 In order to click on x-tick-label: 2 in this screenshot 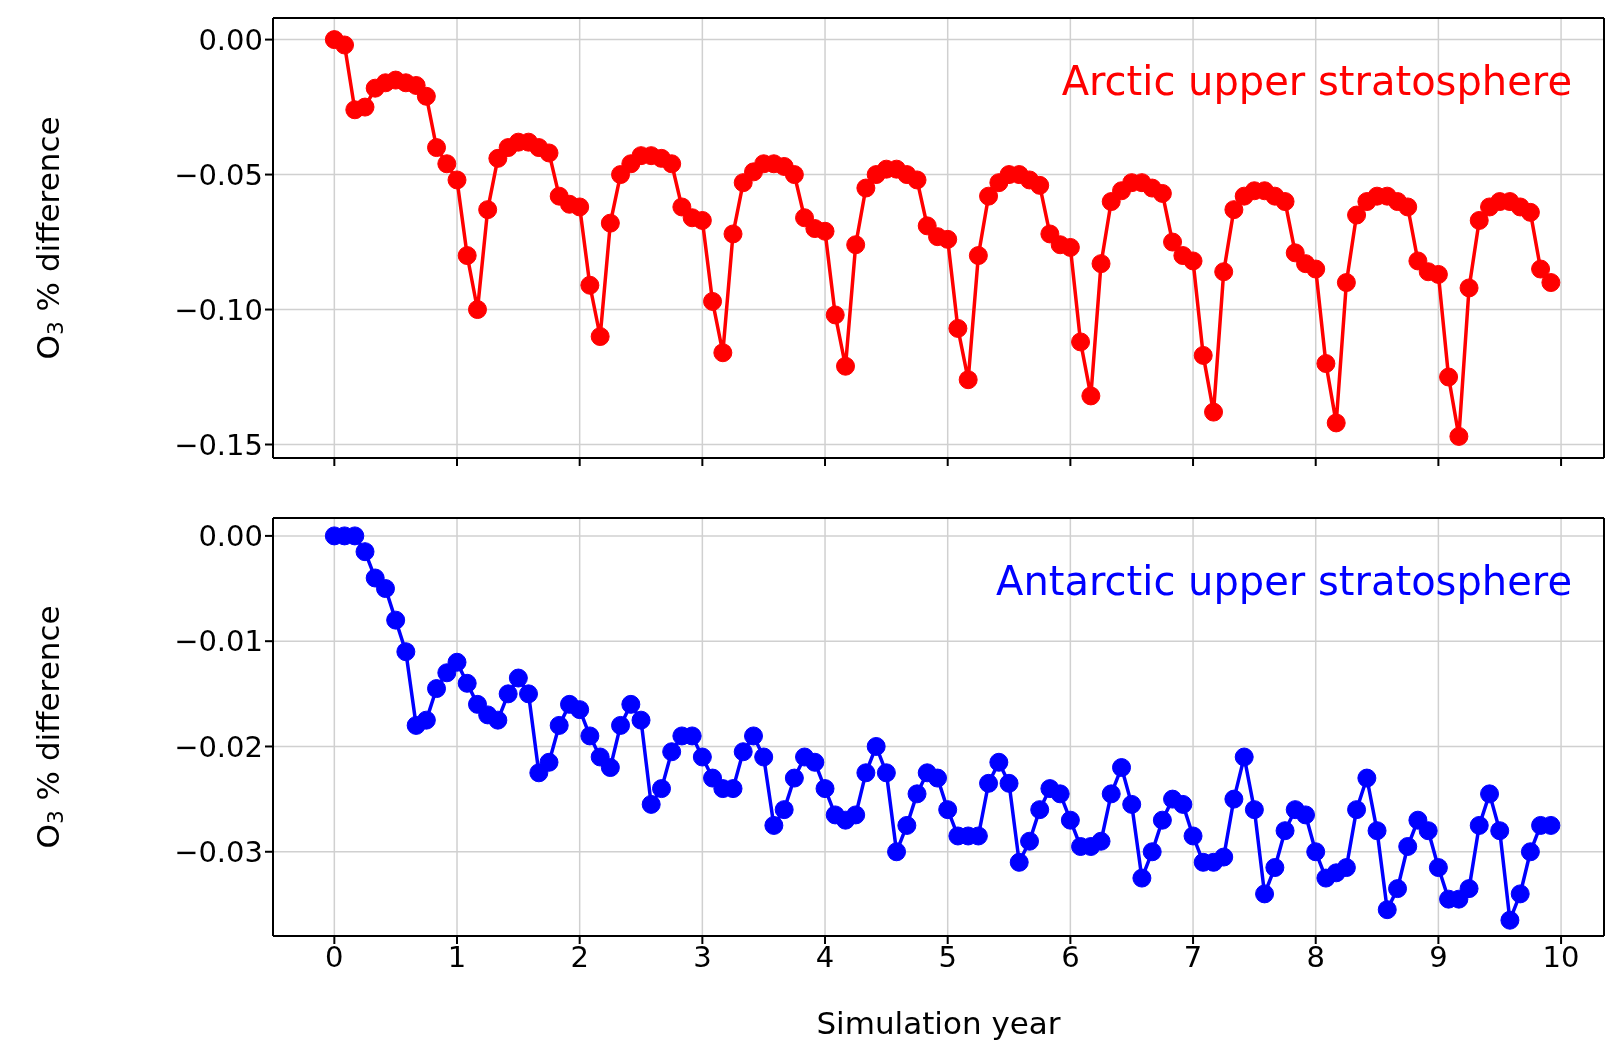, I will do `click(579, 956)`.